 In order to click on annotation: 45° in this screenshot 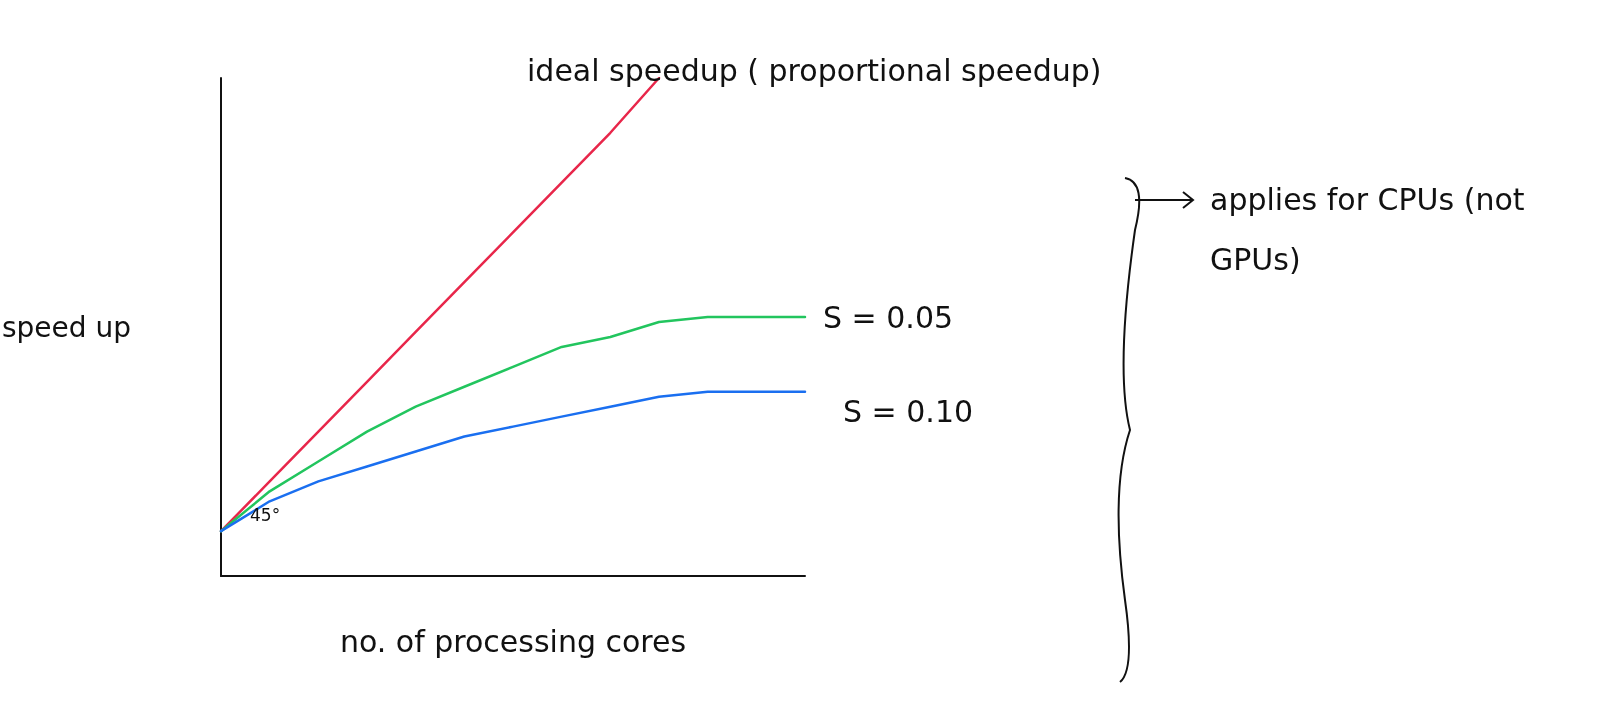, I will do `click(265, 515)`.